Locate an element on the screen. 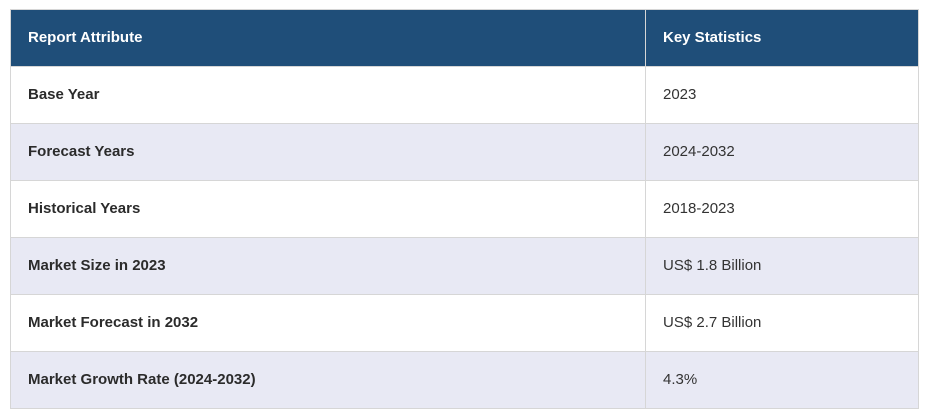  table-row: Historical Years 2018-2023 is located at coordinates (464, 209).